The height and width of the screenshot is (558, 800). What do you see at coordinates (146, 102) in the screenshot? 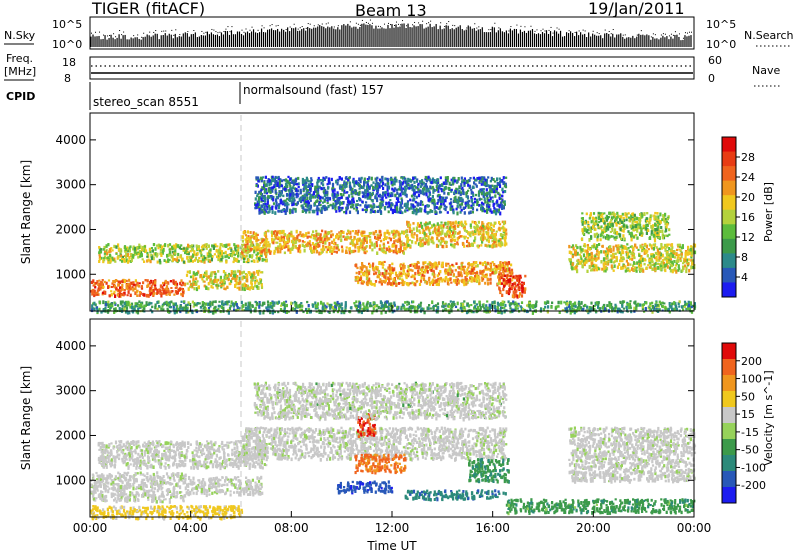
I see `cpid-segment-1: stereo_scan 8551` at bounding box center [146, 102].